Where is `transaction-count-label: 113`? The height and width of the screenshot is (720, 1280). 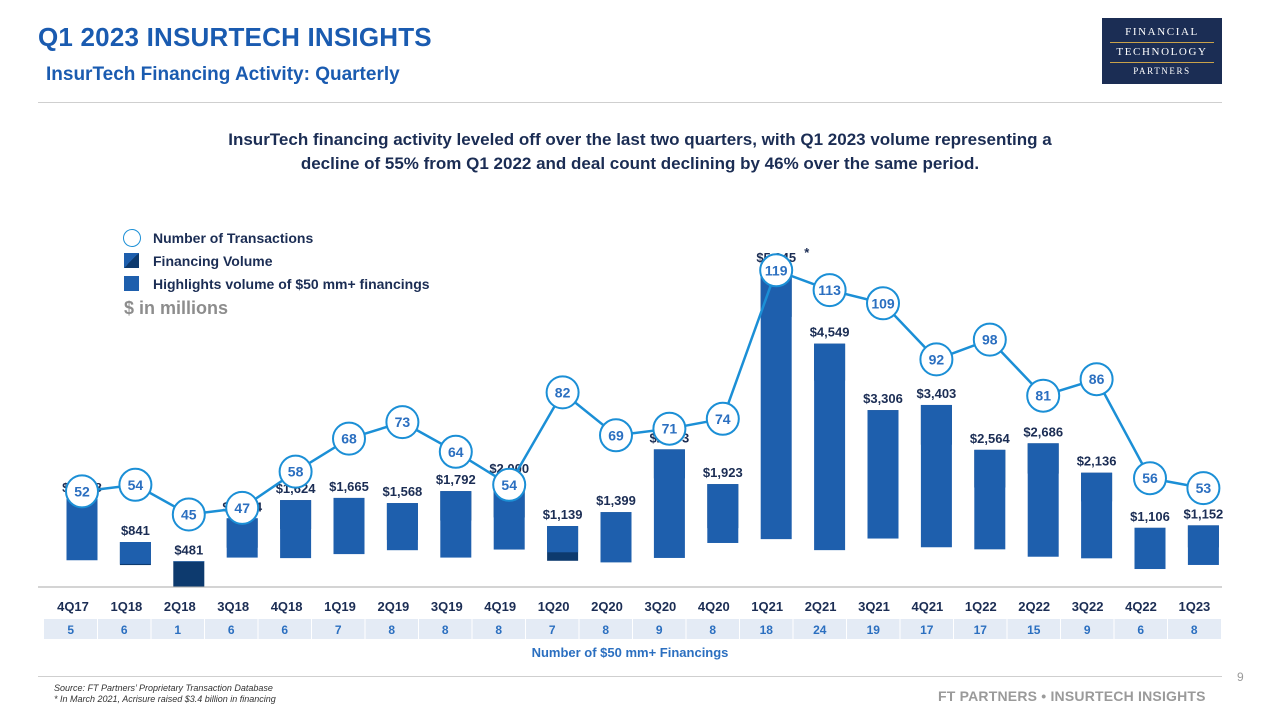 transaction-count-label: 113 is located at coordinates (829, 290).